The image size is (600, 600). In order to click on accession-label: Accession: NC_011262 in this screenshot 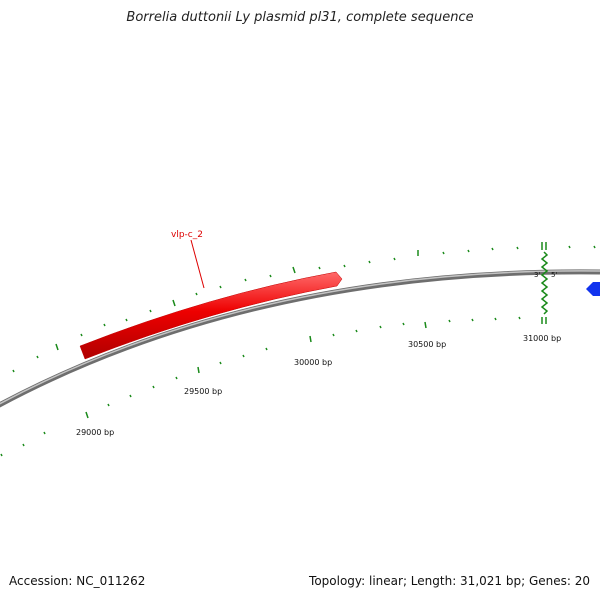, I will do `click(77, 581)`.